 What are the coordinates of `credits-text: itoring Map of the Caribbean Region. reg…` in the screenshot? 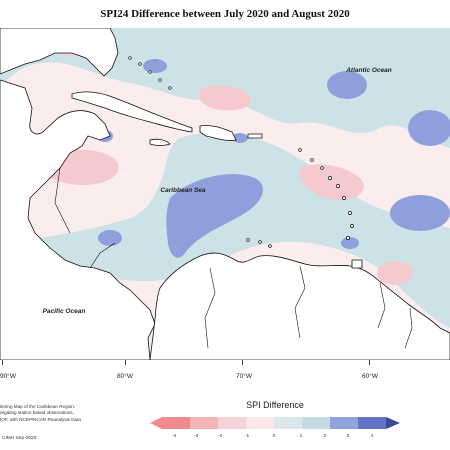 It's located at (70, 413).